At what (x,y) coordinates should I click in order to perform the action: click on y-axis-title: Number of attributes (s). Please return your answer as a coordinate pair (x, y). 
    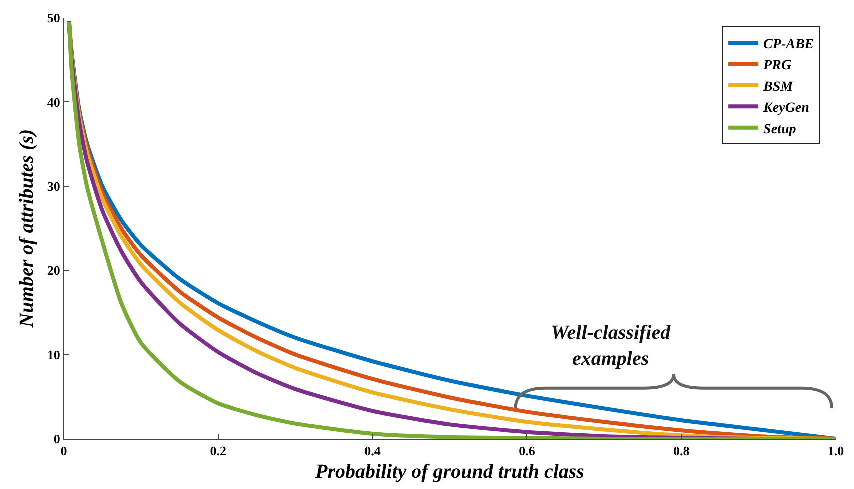
    Looking at the image, I should click on (27, 229).